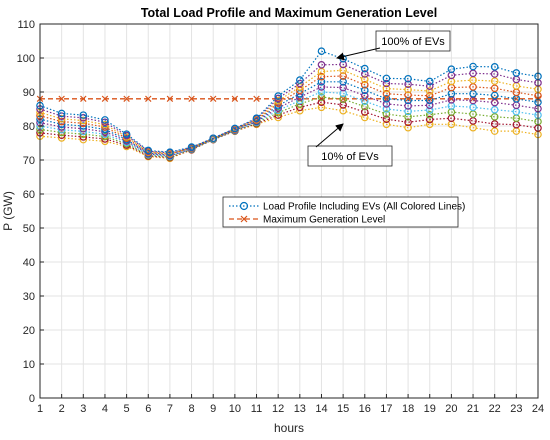 The width and height of the screenshot is (550, 440). What do you see at coordinates (256, 409) in the screenshot?
I see `x-tick-label: 11` at bounding box center [256, 409].